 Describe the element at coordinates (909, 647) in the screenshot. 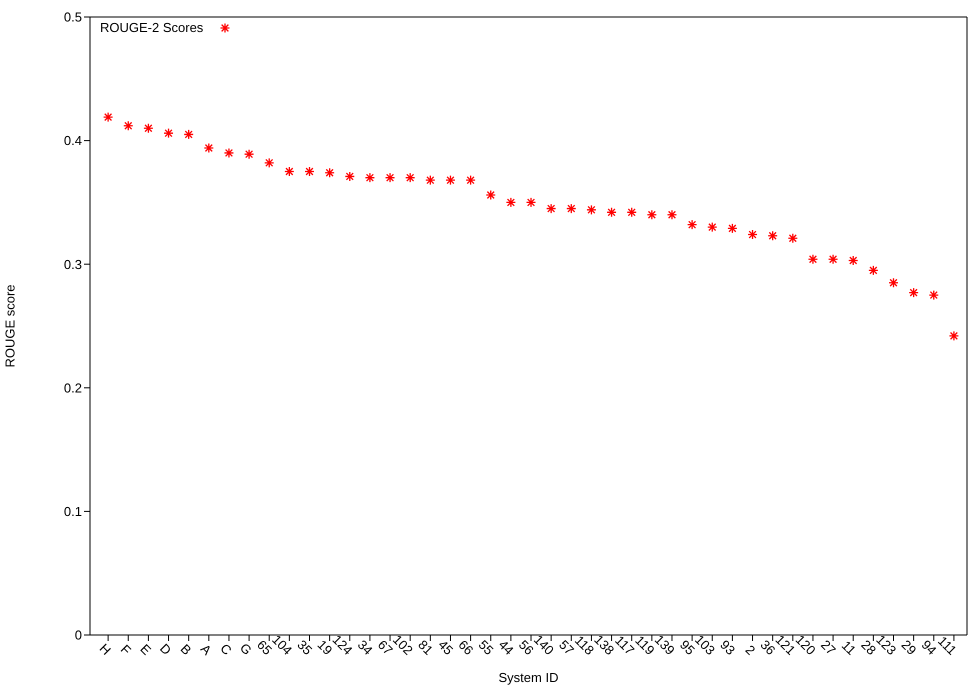

I see `x-tick-label: 29` at that location.